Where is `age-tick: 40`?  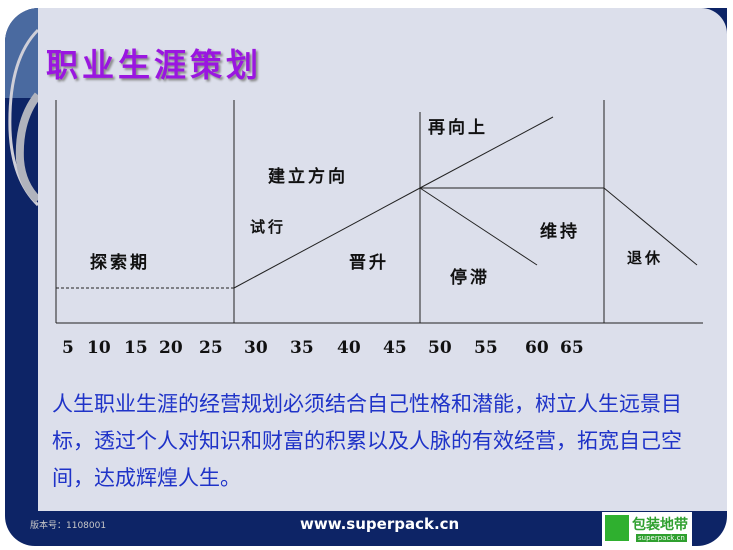 age-tick: 40 is located at coordinates (349, 348).